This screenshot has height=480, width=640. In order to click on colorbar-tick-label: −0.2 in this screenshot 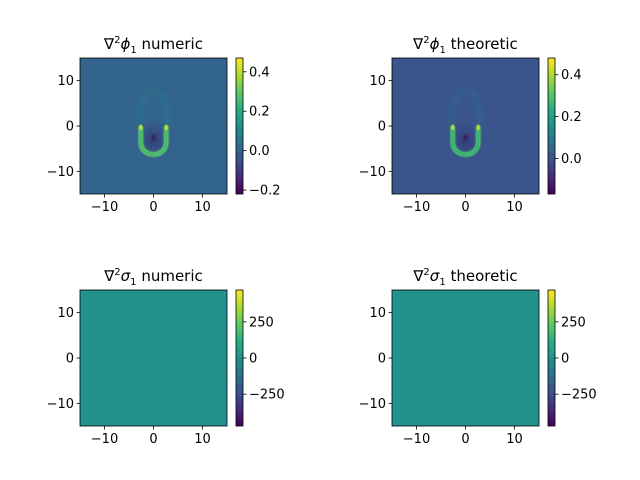, I will do `click(265, 191)`.